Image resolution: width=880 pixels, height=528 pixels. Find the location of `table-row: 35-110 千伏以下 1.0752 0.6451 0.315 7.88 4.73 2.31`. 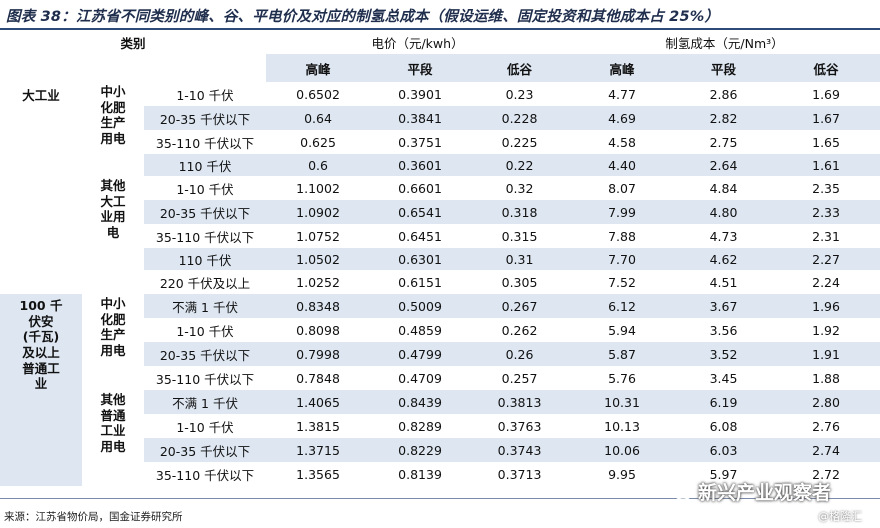

table-row: 35-110 千伏以下 1.0752 0.6451 0.315 7.88 4.73 2.31 is located at coordinates (440, 236).